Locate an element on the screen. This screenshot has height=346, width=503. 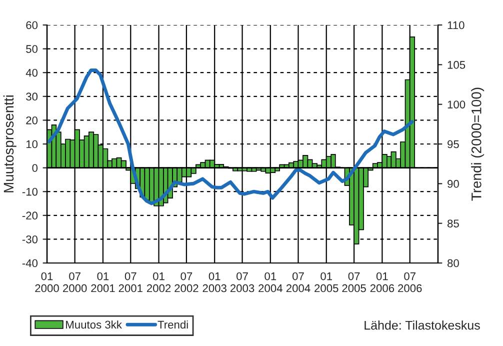
text: Lähde: Tilastokeskus is located at coordinates (422, 325).